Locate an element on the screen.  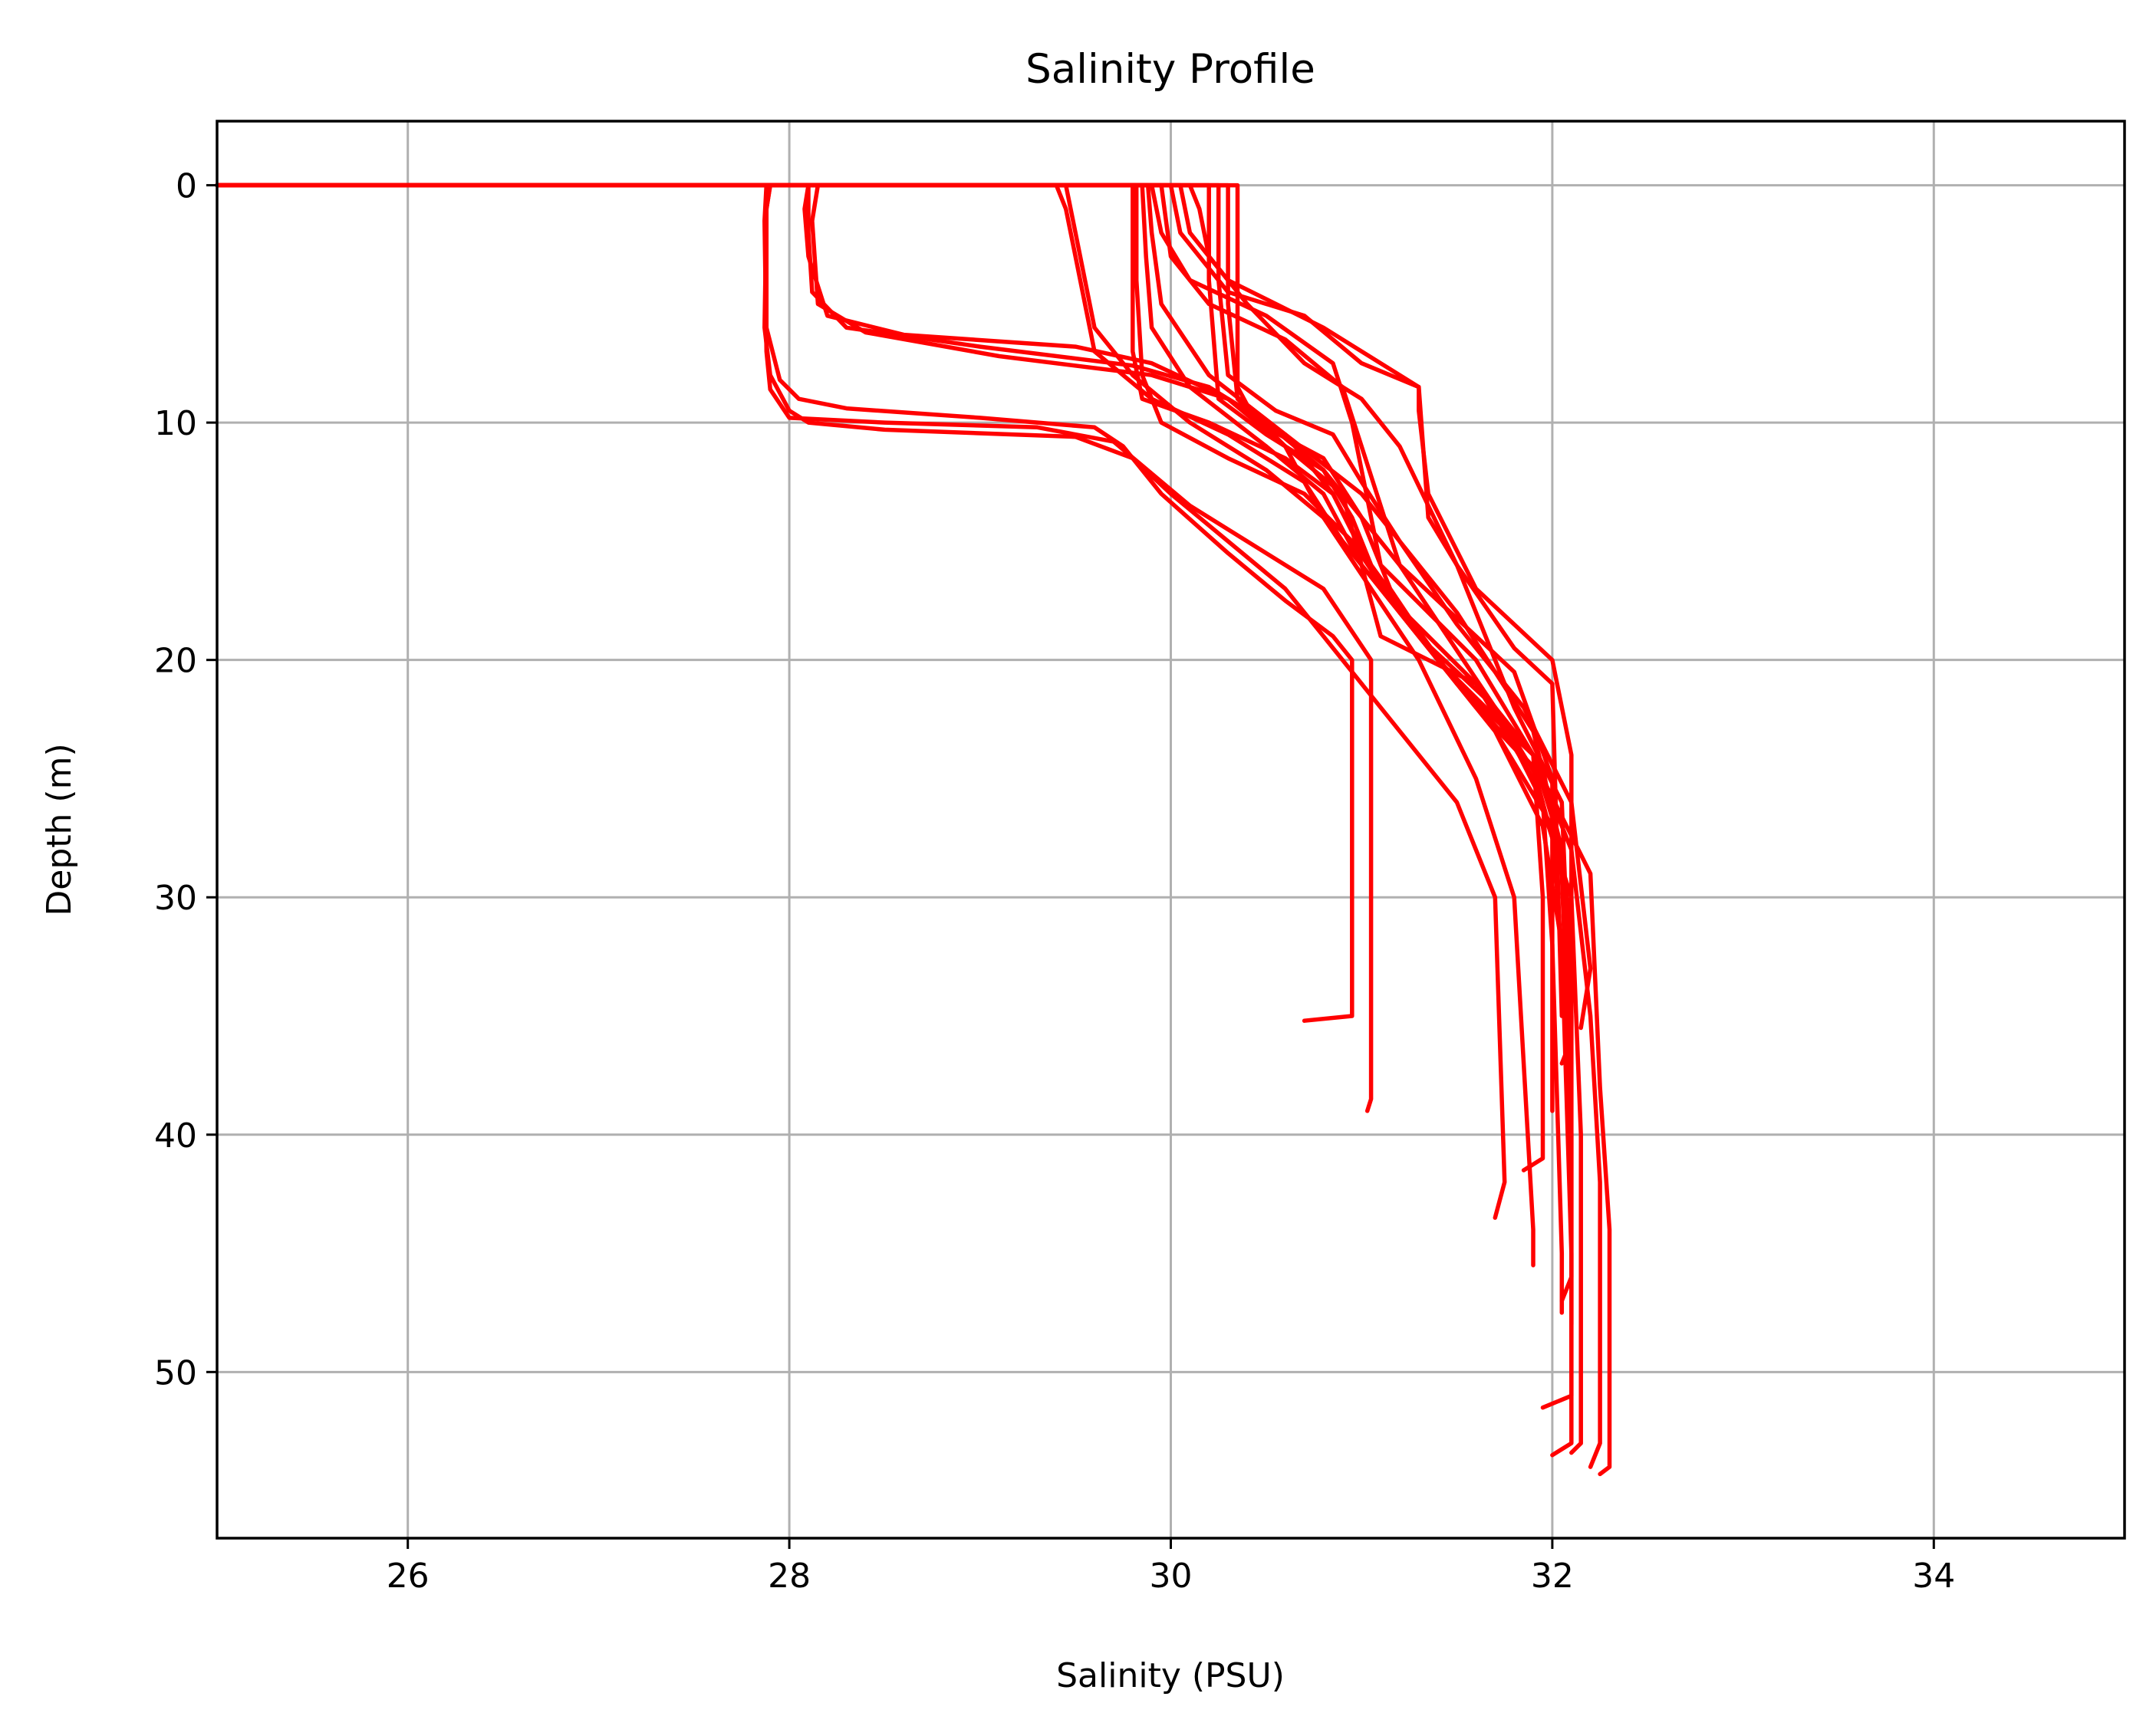
x-tick-label: 26 is located at coordinates (408, 1576).